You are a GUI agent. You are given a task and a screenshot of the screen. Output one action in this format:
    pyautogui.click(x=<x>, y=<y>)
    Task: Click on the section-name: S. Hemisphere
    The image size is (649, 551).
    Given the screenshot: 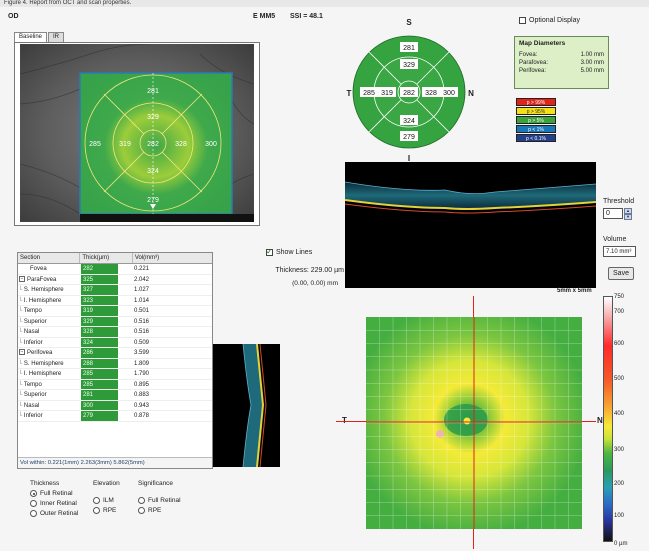 What is the action you would take?
    pyautogui.click(x=43, y=290)
    